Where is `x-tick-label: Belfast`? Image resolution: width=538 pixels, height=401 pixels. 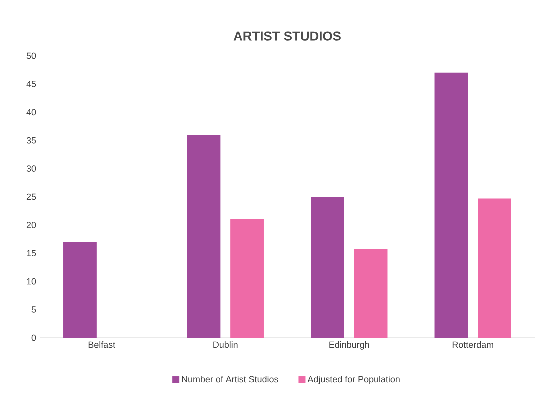
x-tick-label: Belfast is located at coordinates (102, 345).